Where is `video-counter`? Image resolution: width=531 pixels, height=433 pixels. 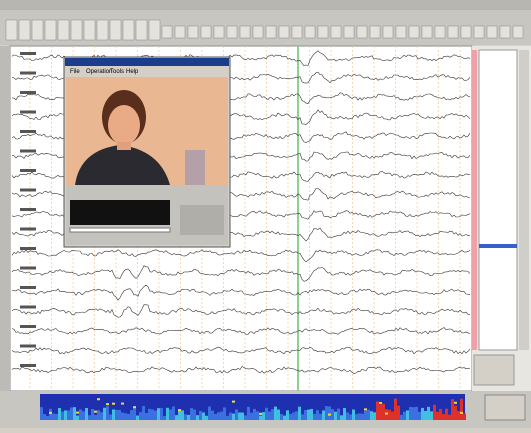 video-counter is located at coordinates (120, 212).